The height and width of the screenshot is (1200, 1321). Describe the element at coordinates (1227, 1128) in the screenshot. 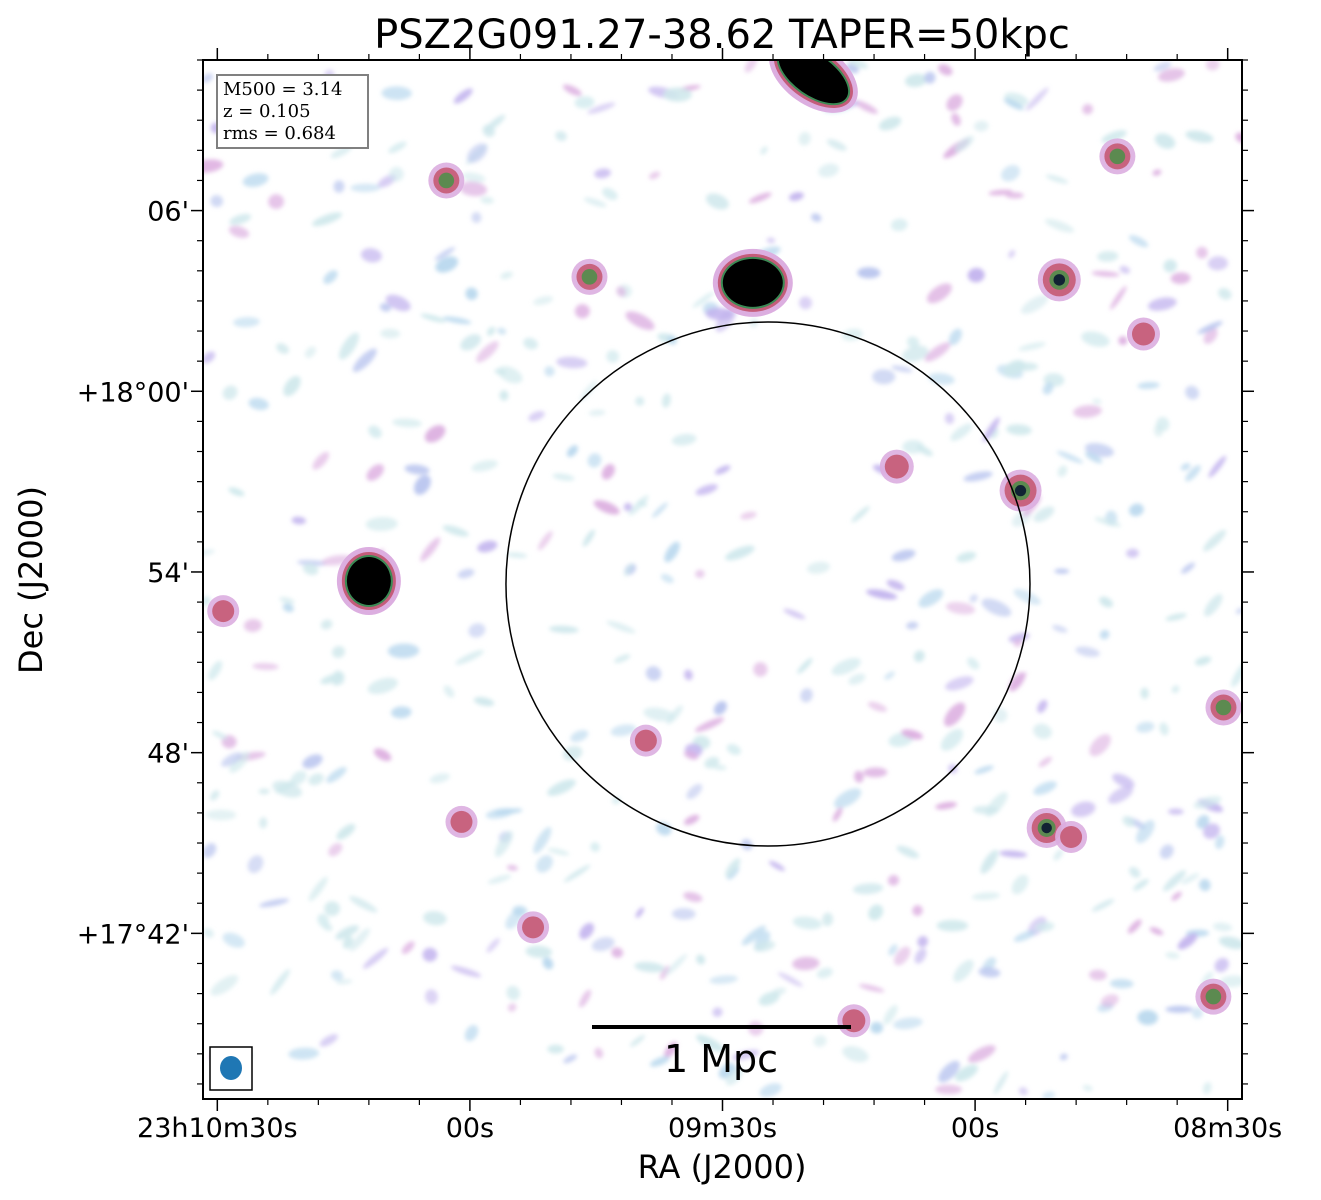

I see `x-tick-label: 08m30s` at that location.